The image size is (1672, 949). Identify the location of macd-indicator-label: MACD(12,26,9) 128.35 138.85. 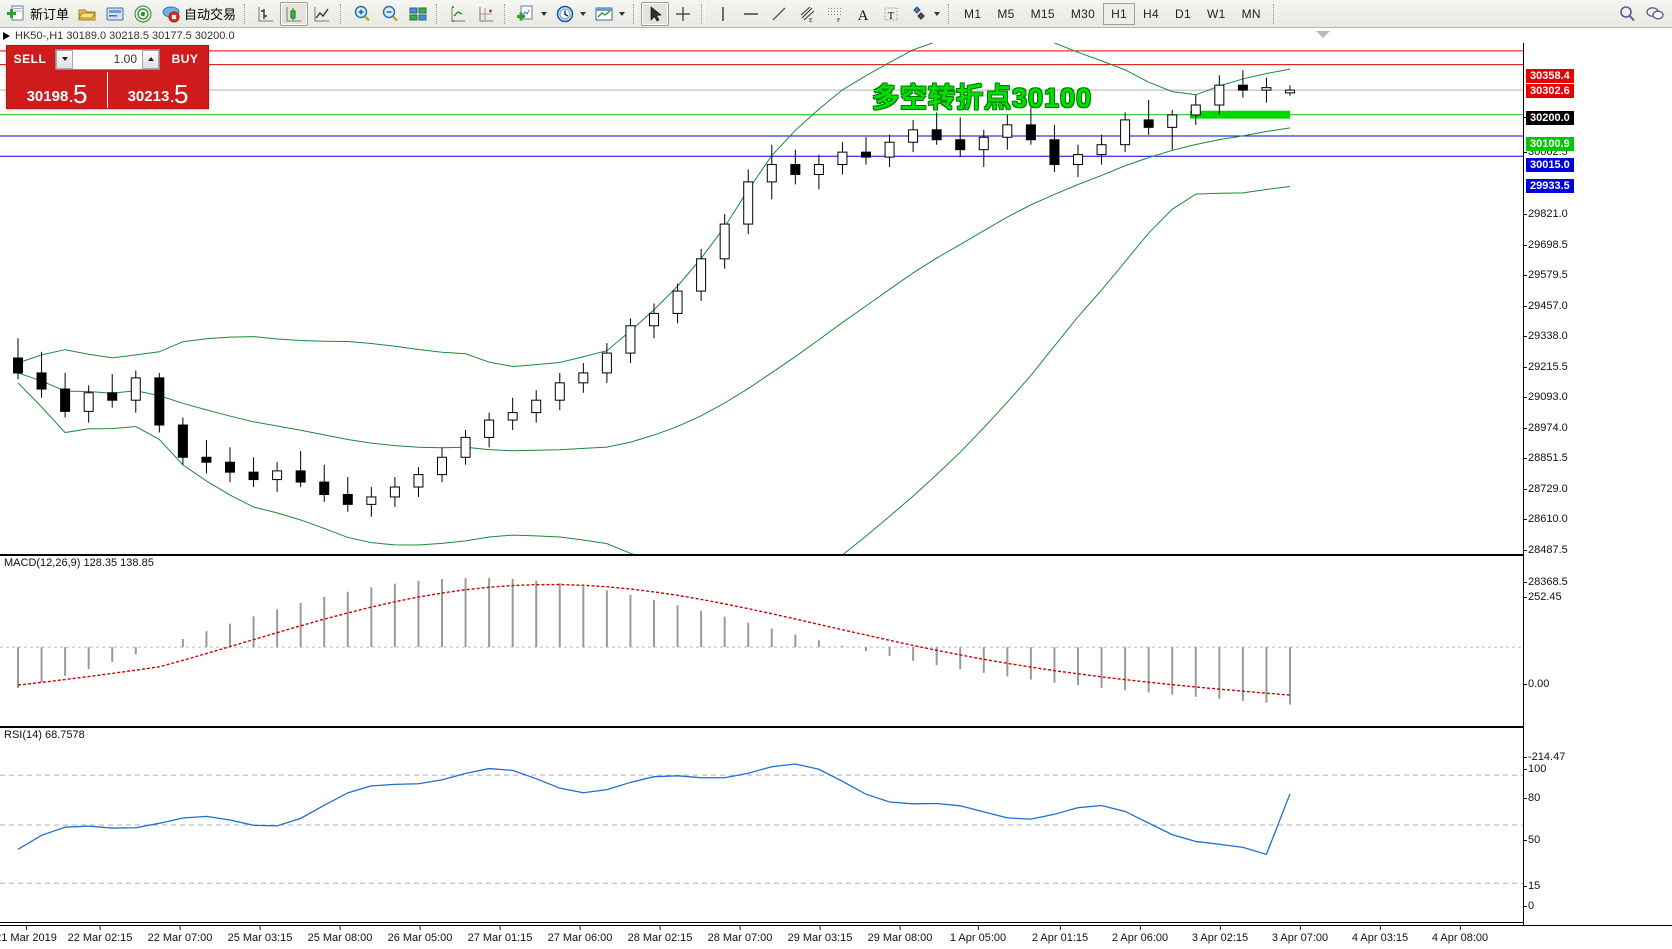
(79, 563).